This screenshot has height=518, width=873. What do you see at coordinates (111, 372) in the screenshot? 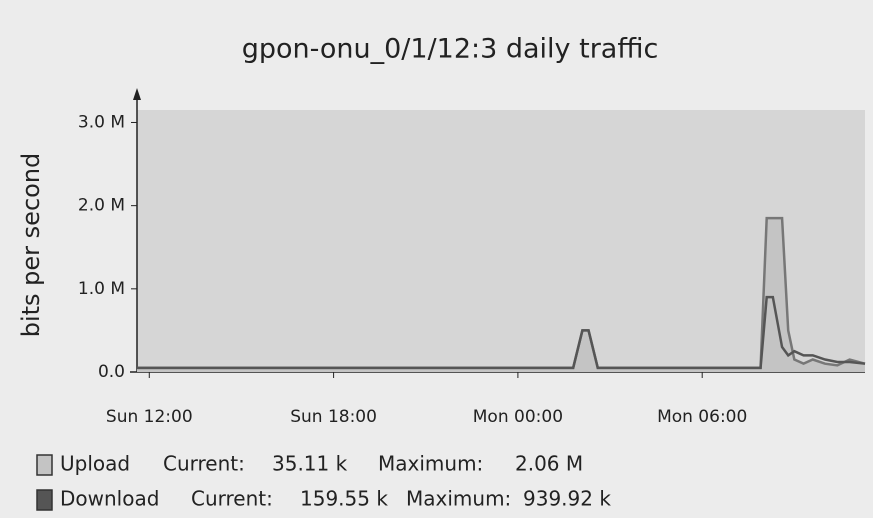
I see `y-tick-label: 0.0` at bounding box center [111, 372].